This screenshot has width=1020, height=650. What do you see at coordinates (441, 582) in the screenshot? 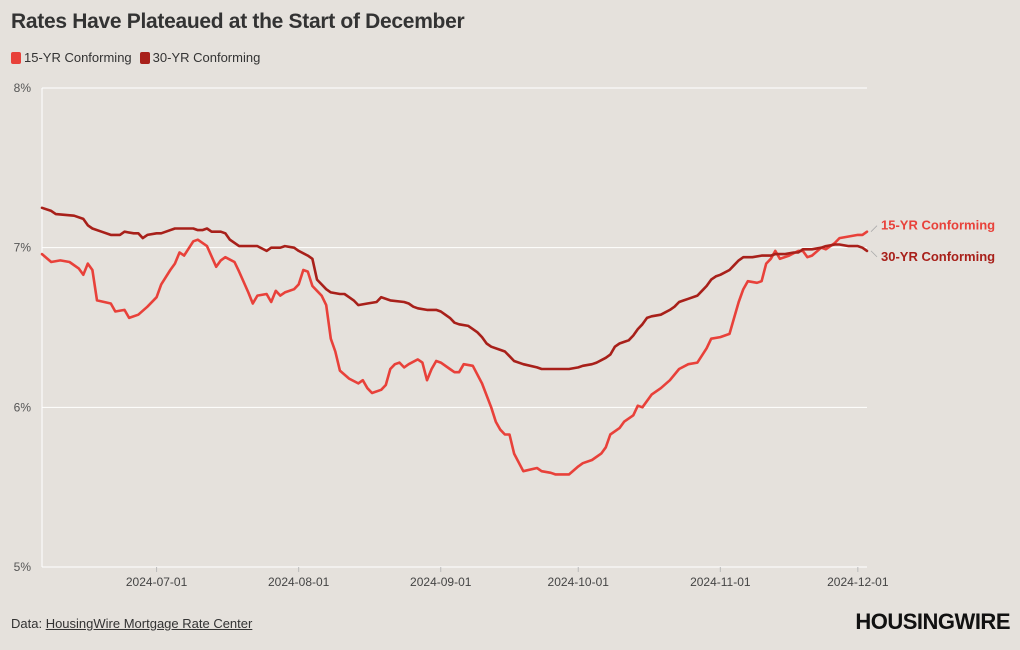
I see `x-tick-label: 2024-09-01` at bounding box center [441, 582].